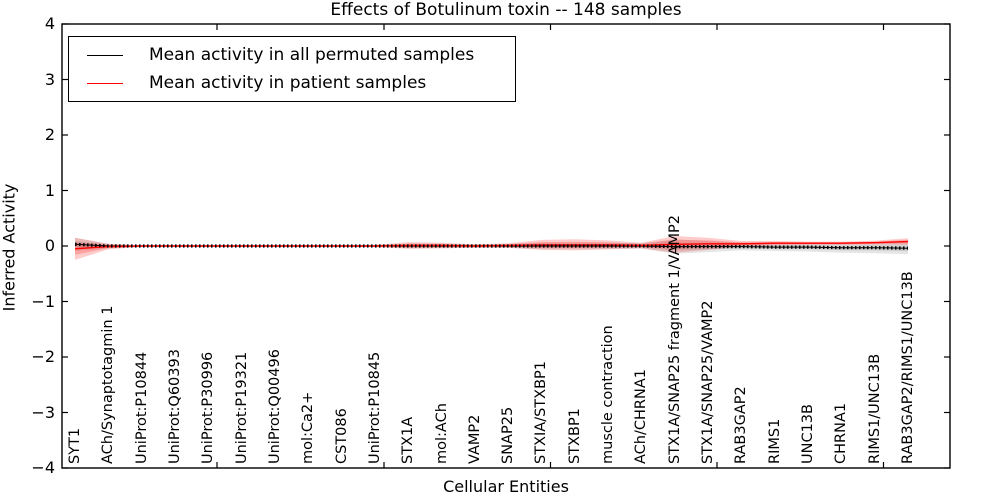 This screenshot has width=1000, height=500. What do you see at coordinates (374, 407) in the screenshot?
I see `x-tick-label: UniProt:P10845` at bounding box center [374, 407].